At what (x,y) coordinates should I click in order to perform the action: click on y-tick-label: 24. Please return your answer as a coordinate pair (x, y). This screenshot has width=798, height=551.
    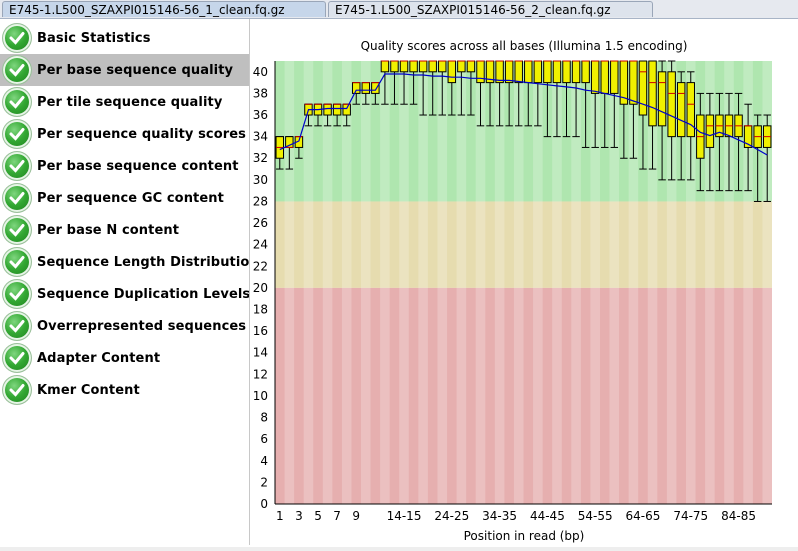
    Looking at the image, I should click on (260, 245).